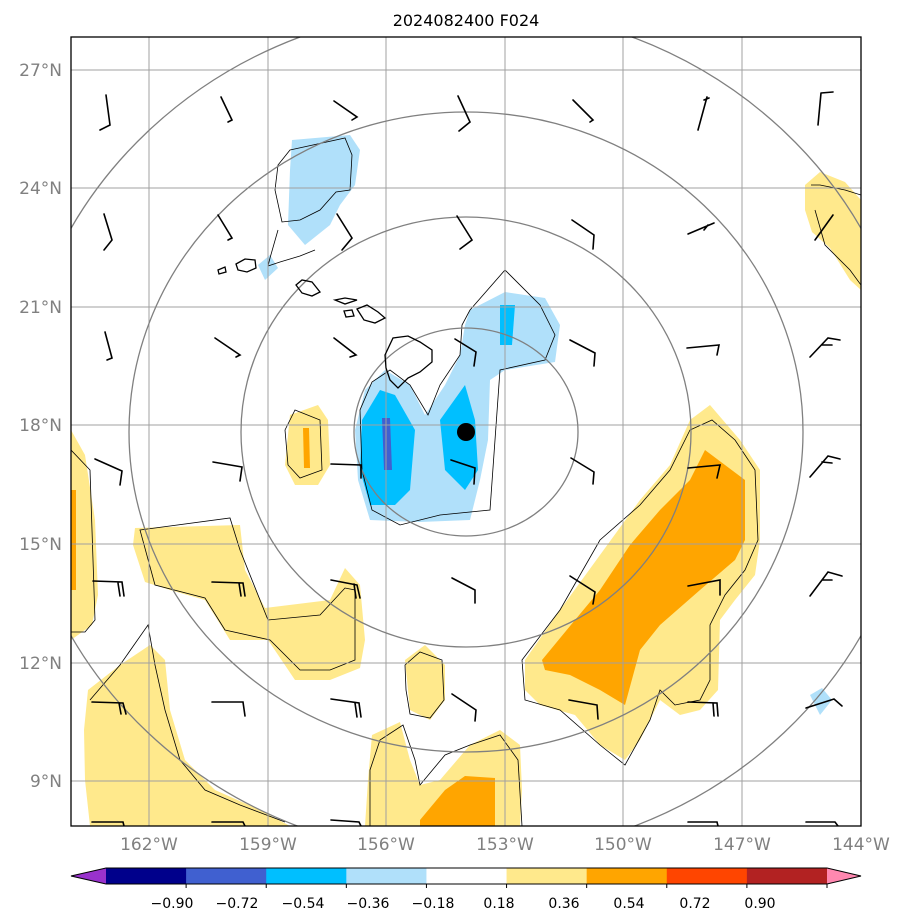 The width and height of the screenshot is (905, 924). I want to click on lon-label: 144°W, so click(861, 845).